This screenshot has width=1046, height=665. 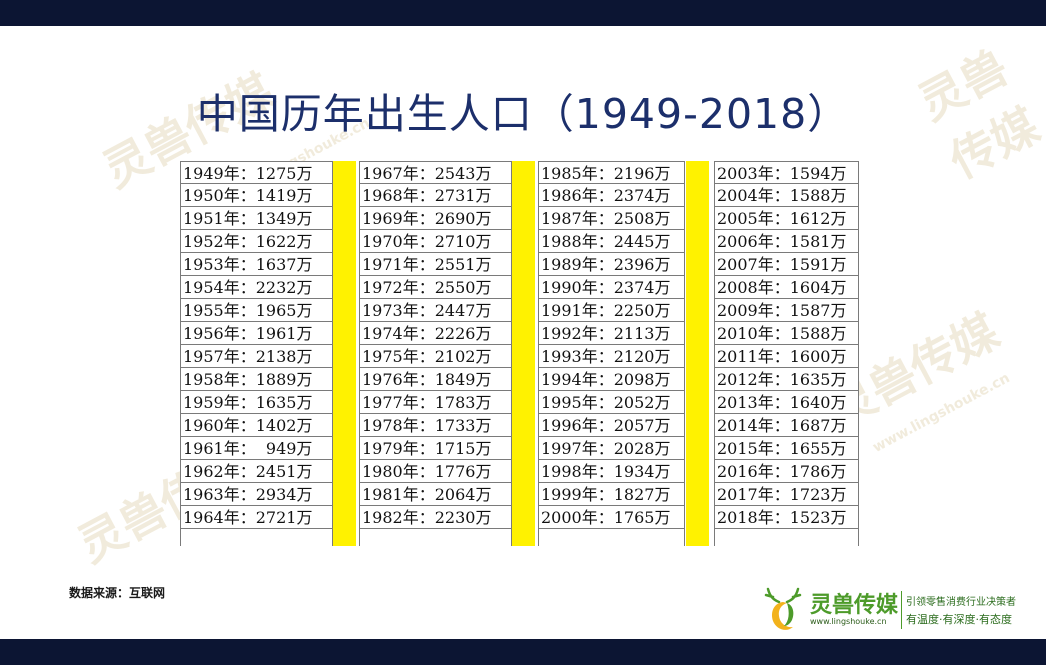 What do you see at coordinates (523, 13) in the screenshot?
I see `top-bar` at bounding box center [523, 13].